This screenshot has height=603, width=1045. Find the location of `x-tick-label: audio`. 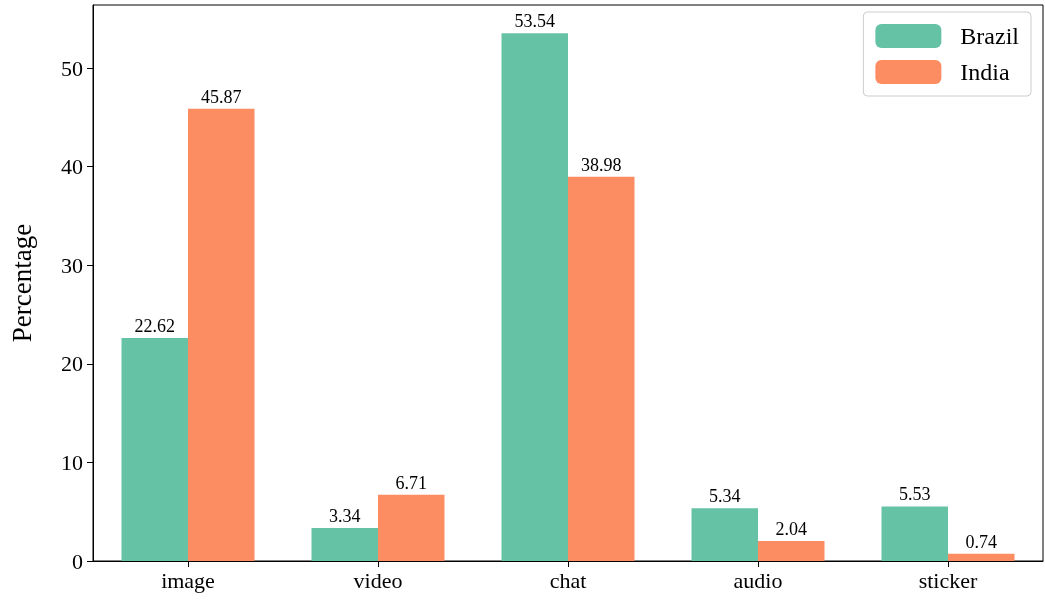

x-tick-label: audio is located at coordinates (758, 580).